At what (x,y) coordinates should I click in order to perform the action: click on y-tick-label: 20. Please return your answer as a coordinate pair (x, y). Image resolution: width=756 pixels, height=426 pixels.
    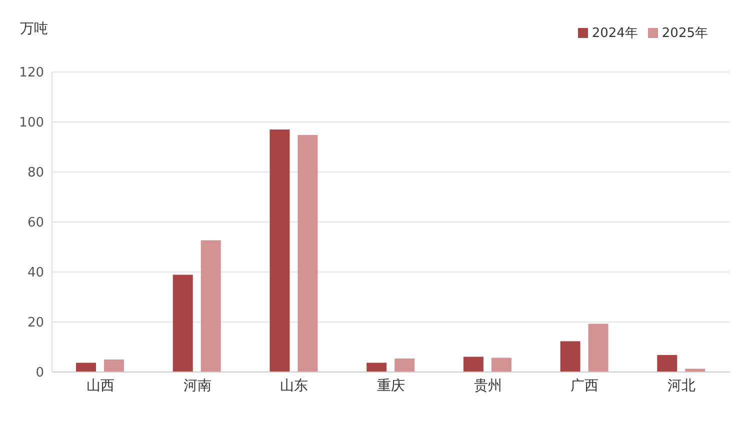
    Looking at the image, I should click on (35, 323).